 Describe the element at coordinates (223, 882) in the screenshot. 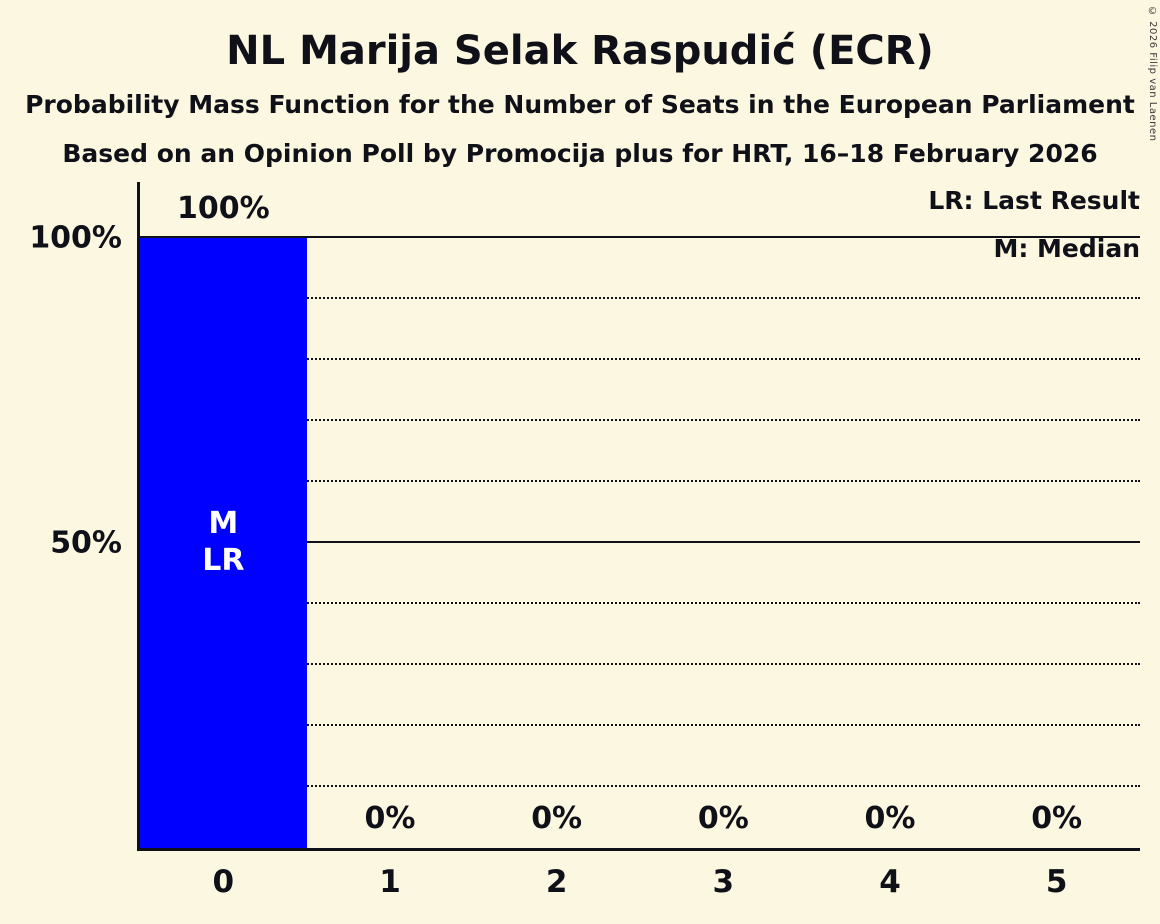

I see `x-tick-label-0: 0` at that location.